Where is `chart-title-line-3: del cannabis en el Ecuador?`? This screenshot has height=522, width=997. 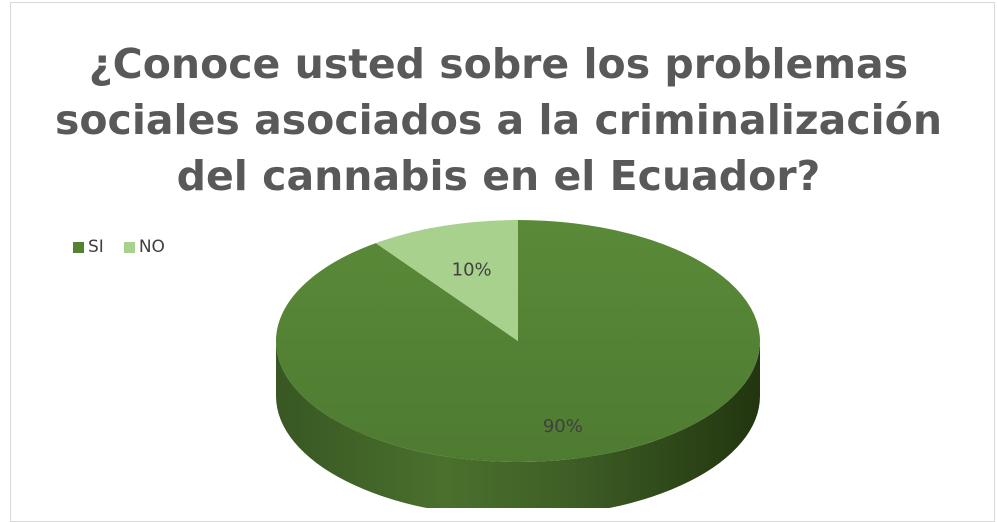
chart-title-line-3: del cannabis en el Ecuador? is located at coordinates (498, 176).